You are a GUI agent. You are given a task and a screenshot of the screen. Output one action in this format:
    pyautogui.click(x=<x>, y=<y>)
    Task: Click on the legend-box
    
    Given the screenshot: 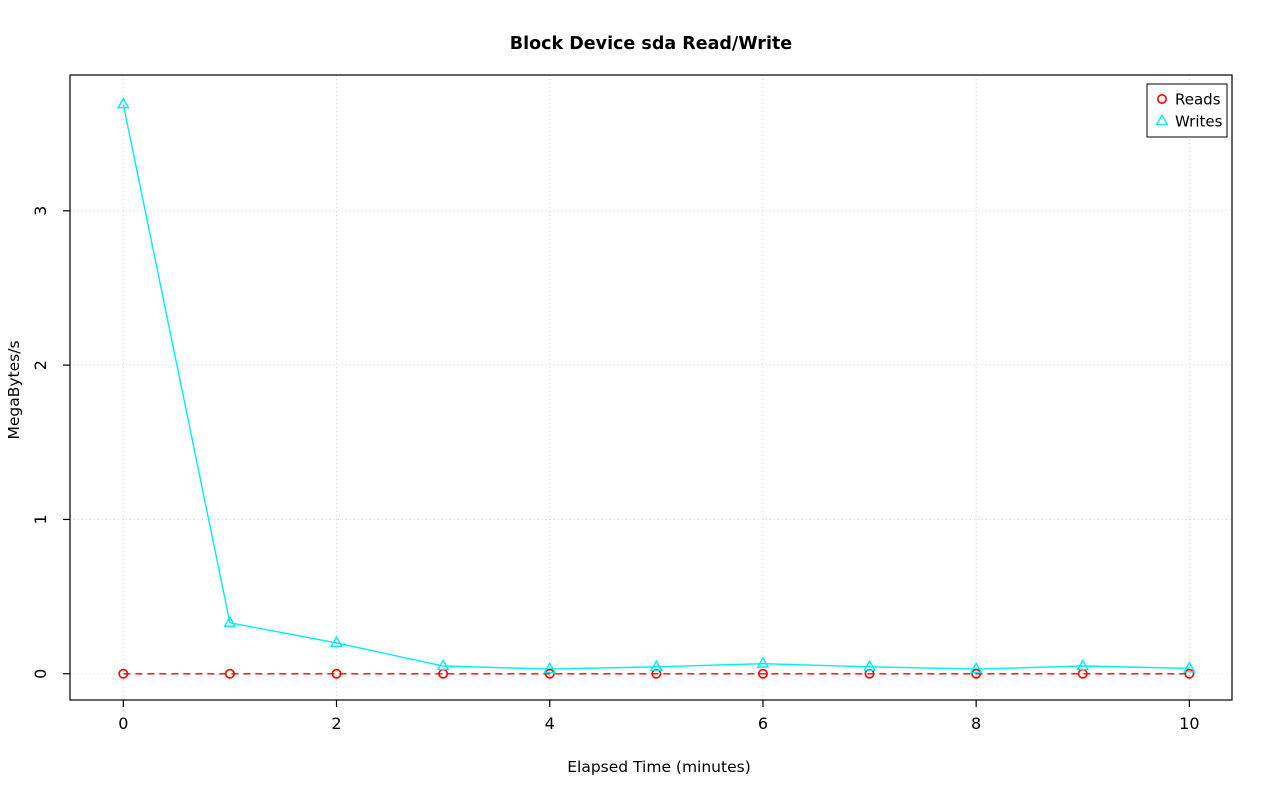 What is the action you would take?
    pyautogui.click(x=1187, y=110)
    